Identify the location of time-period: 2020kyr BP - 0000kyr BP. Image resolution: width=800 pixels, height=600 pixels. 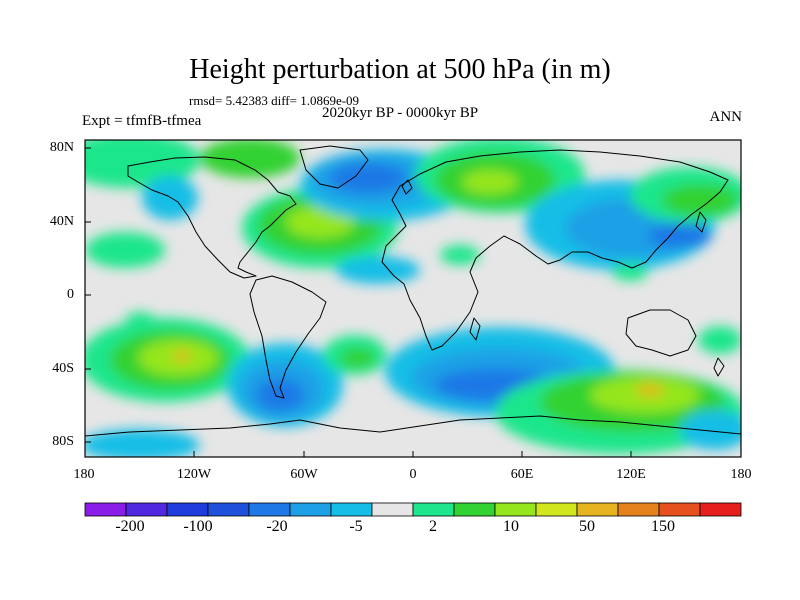
(400, 113).